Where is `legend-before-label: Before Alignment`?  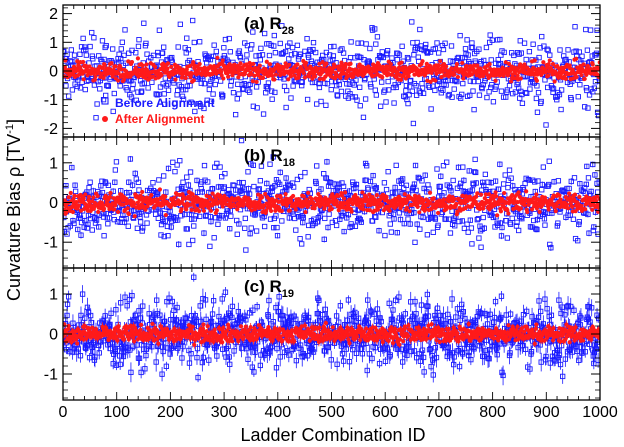 legend-before-label: Before Alignment is located at coordinates (165, 103).